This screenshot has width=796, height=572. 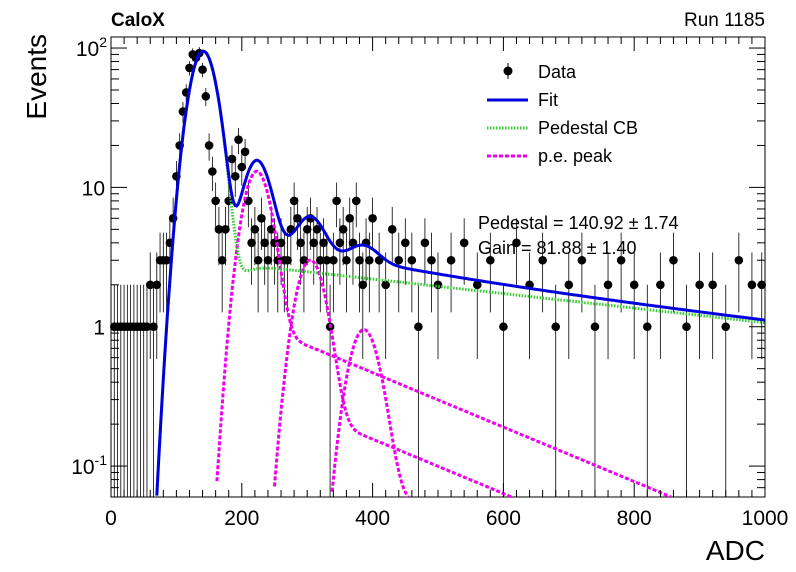 I want to click on x-tick-label: 1000, so click(x=765, y=518).